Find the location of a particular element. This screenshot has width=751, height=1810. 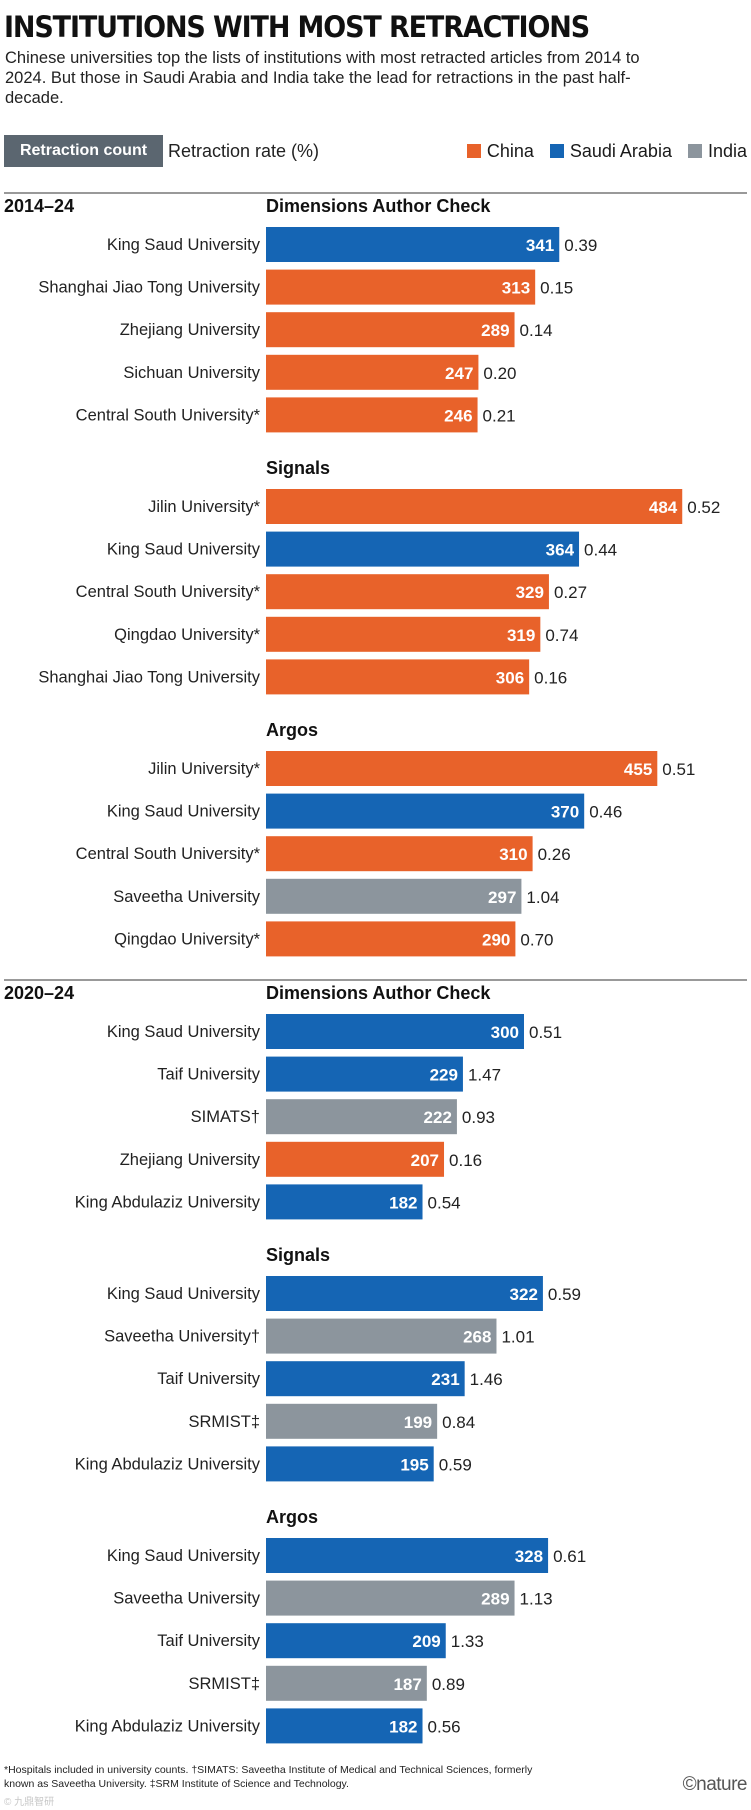

bar-count-label: 297 is located at coordinates (502, 897).